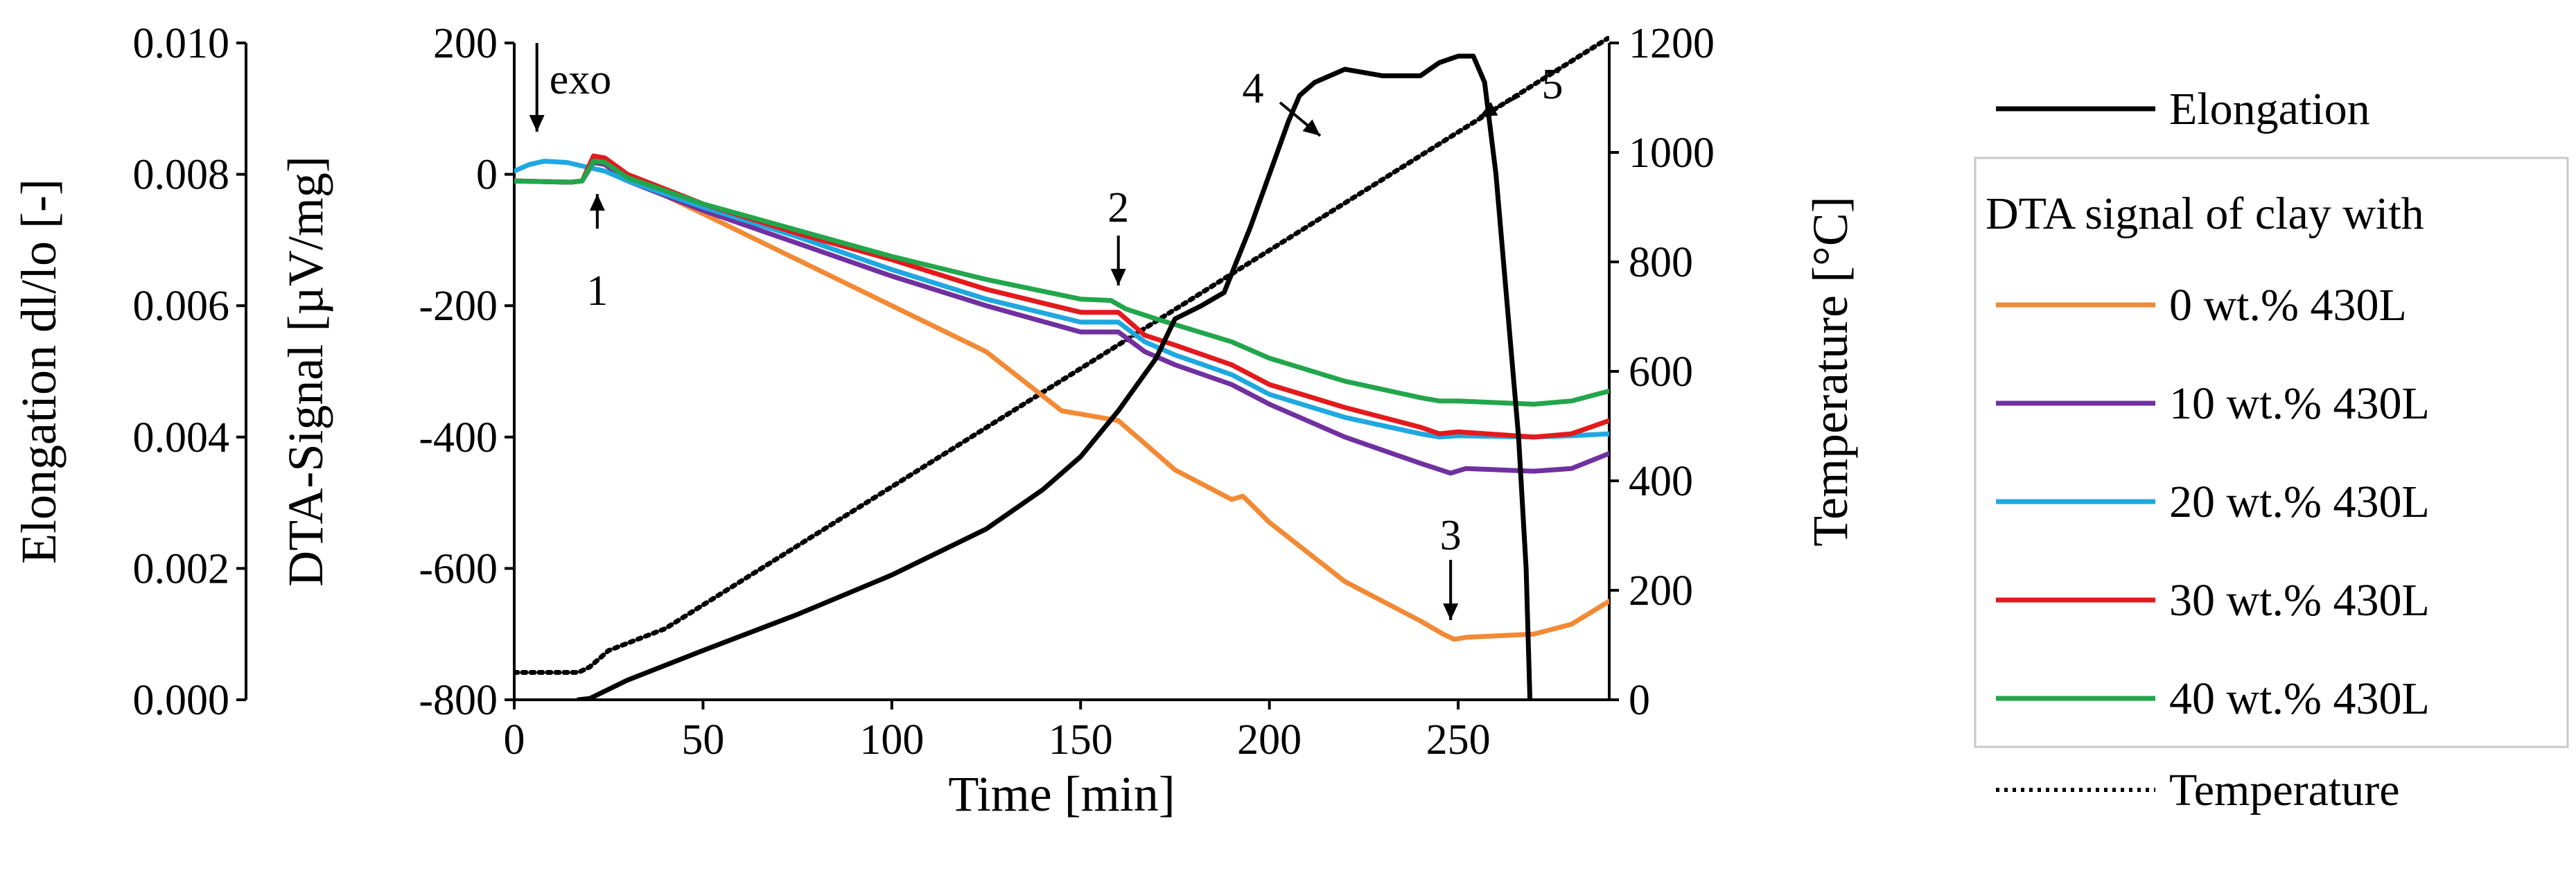 Image resolution: width=2576 pixels, height=882 pixels. What do you see at coordinates (458, 306) in the screenshot?
I see `dta-tick-label: -200` at bounding box center [458, 306].